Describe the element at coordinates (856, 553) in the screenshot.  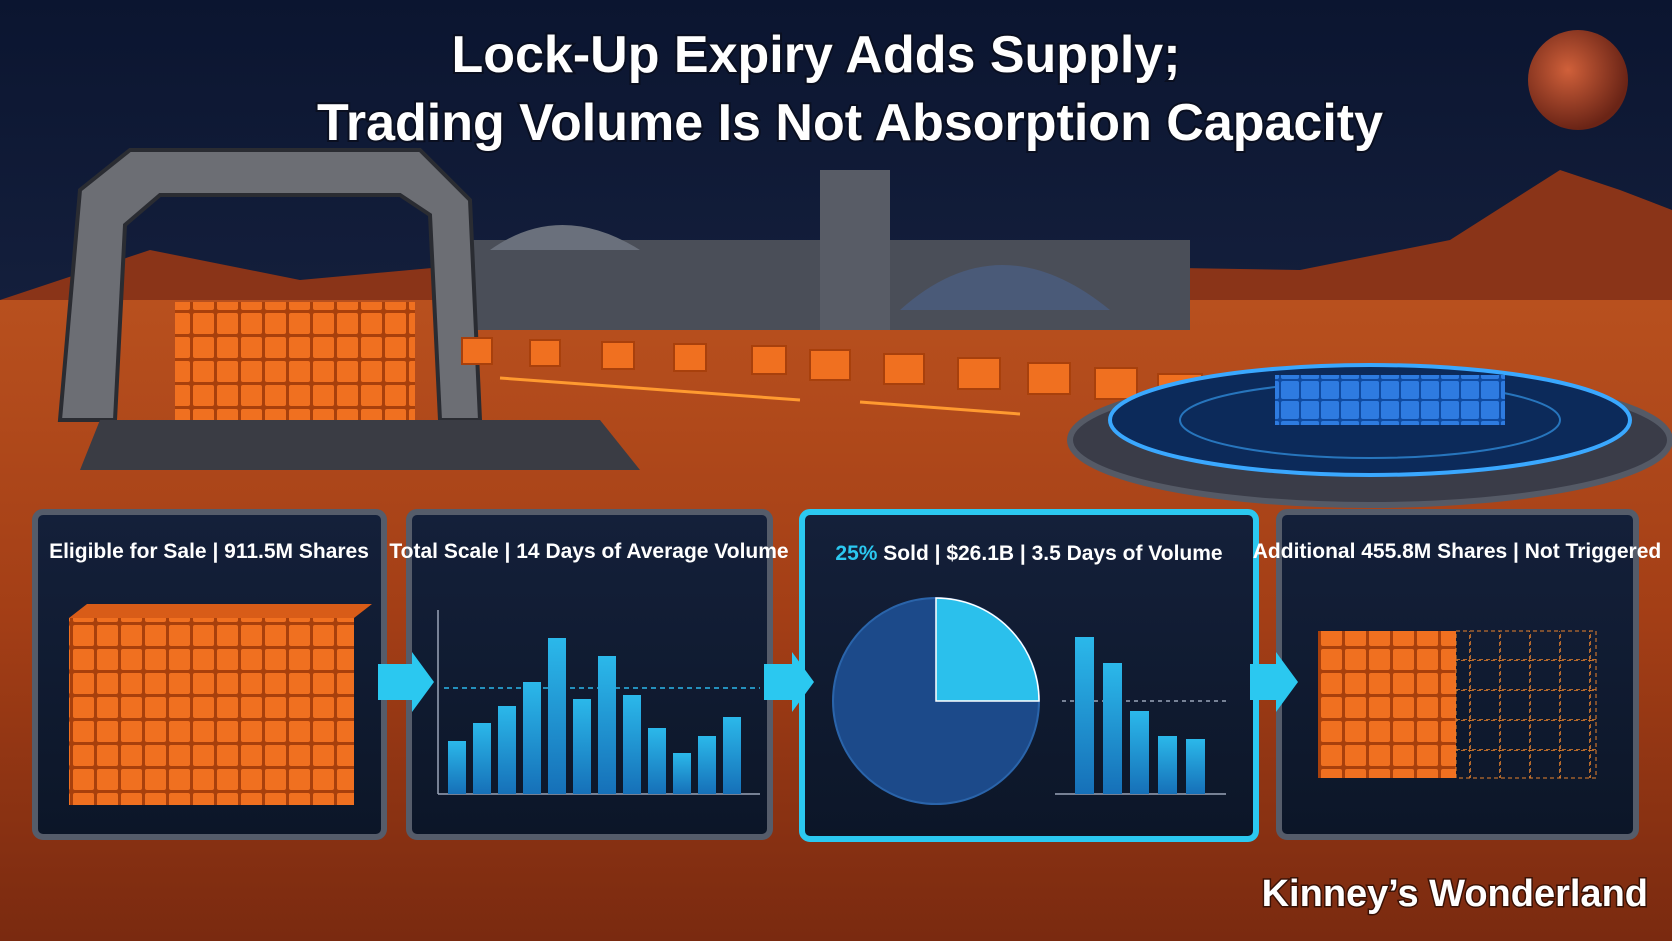
I see `highlight: 25%` at that location.